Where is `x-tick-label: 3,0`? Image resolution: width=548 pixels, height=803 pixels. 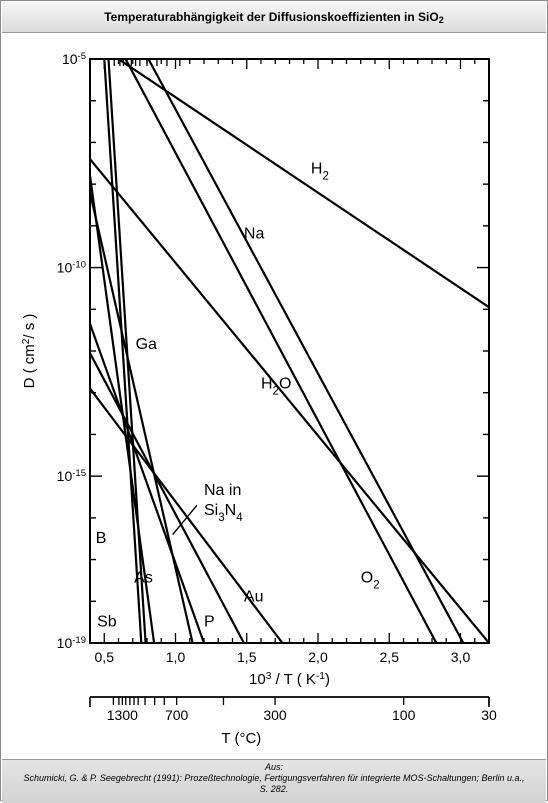 x-tick-label: 3,0 is located at coordinates (461, 657).